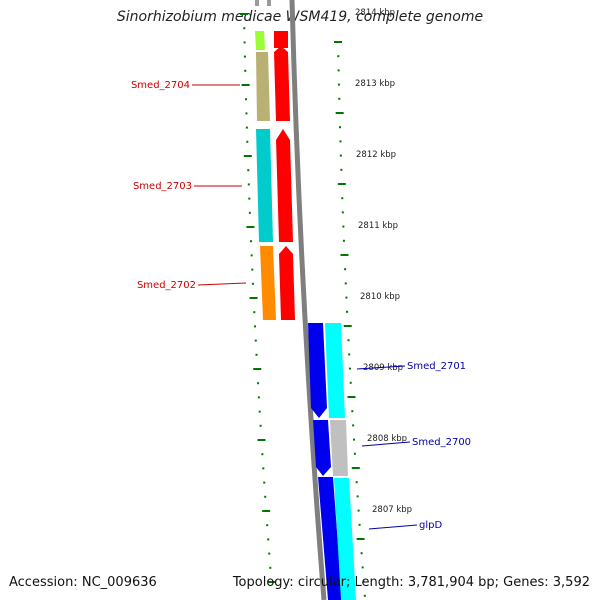 This screenshot has height=600, width=600. What do you see at coordinates (436, 366) in the screenshot?
I see `gene-label-smed-2701: Smed_2701` at bounding box center [436, 366].